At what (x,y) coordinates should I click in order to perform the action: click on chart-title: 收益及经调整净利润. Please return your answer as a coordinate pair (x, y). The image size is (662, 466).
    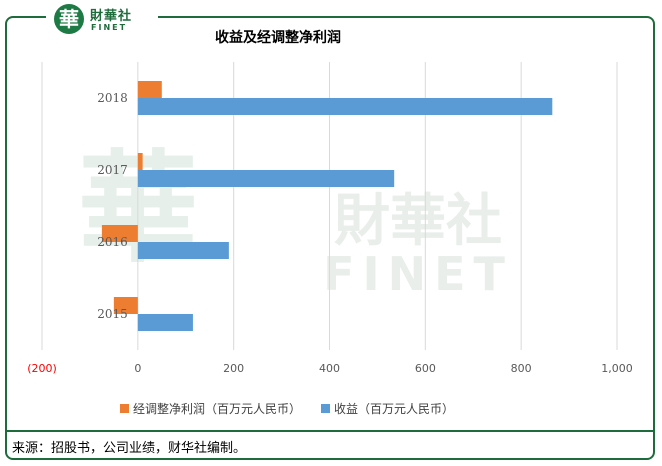
    Looking at the image, I should click on (278, 38).